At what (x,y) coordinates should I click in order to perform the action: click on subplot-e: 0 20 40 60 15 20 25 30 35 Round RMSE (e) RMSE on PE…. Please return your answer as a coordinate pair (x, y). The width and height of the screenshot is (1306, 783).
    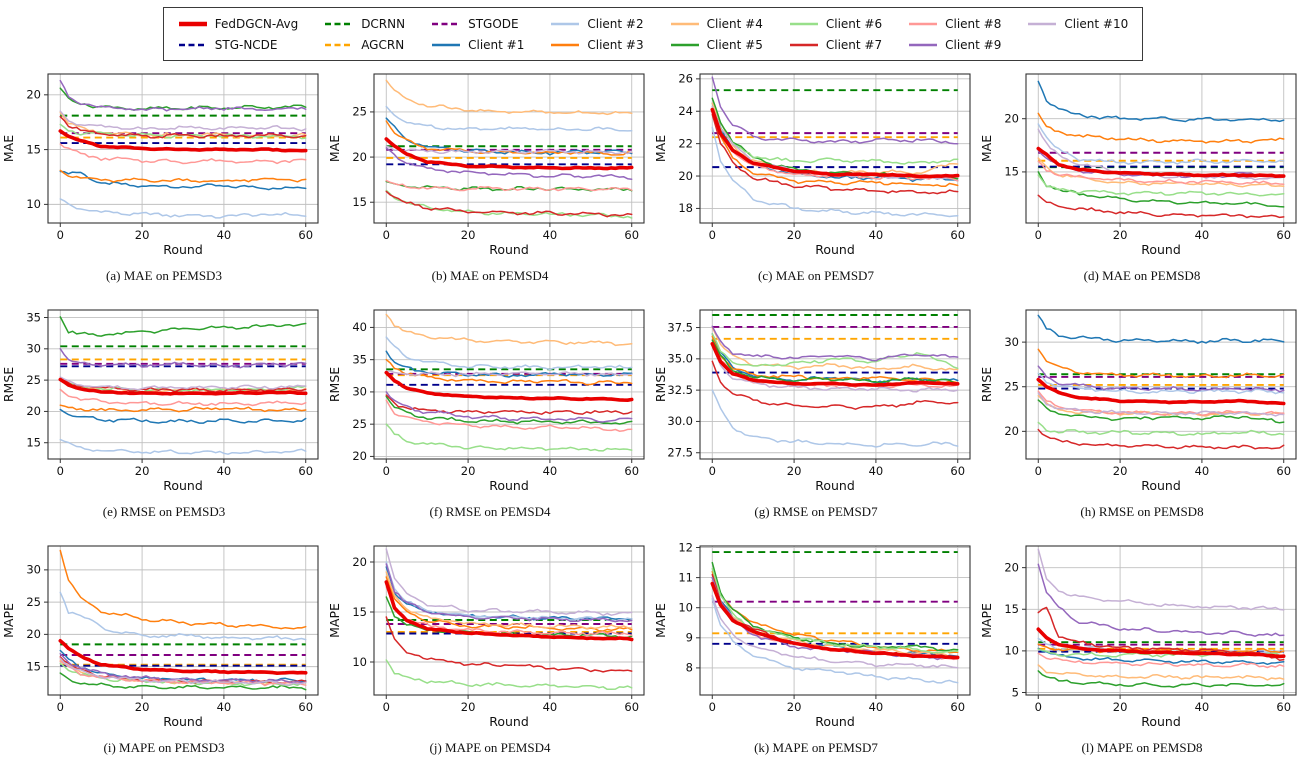
    Looking at the image, I should click on (164, 421).